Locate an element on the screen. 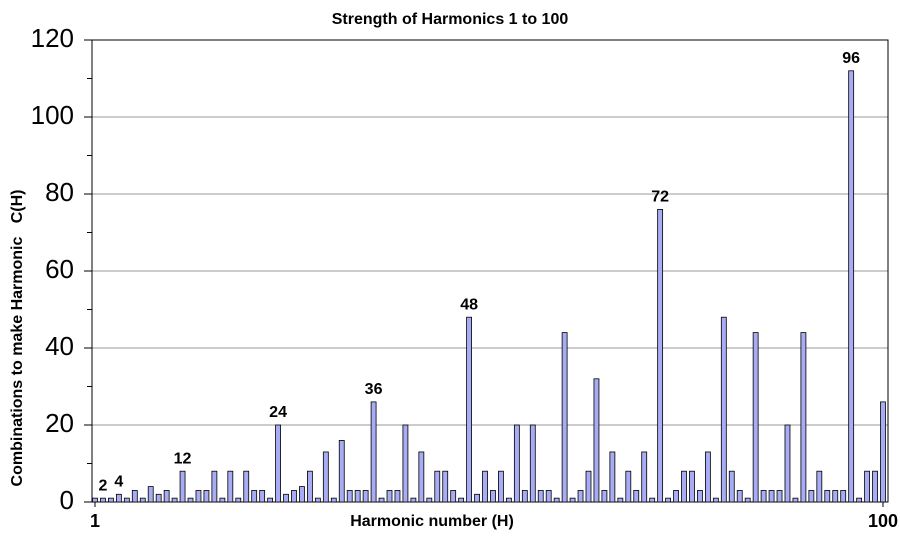 The width and height of the screenshot is (900, 546). bar-annotation: 36 is located at coordinates (374, 389).